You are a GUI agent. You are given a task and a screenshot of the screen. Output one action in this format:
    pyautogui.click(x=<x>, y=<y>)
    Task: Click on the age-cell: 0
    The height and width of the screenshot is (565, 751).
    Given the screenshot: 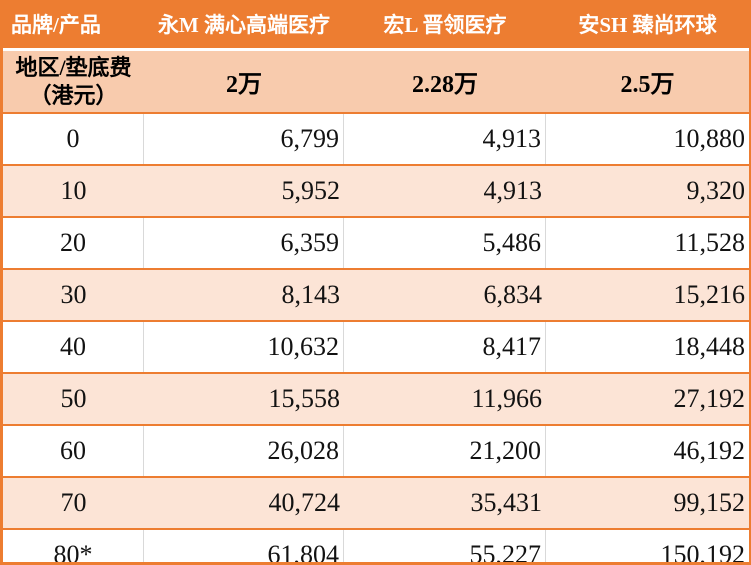 What is the action you would take?
    pyautogui.click(x=73, y=139)
    